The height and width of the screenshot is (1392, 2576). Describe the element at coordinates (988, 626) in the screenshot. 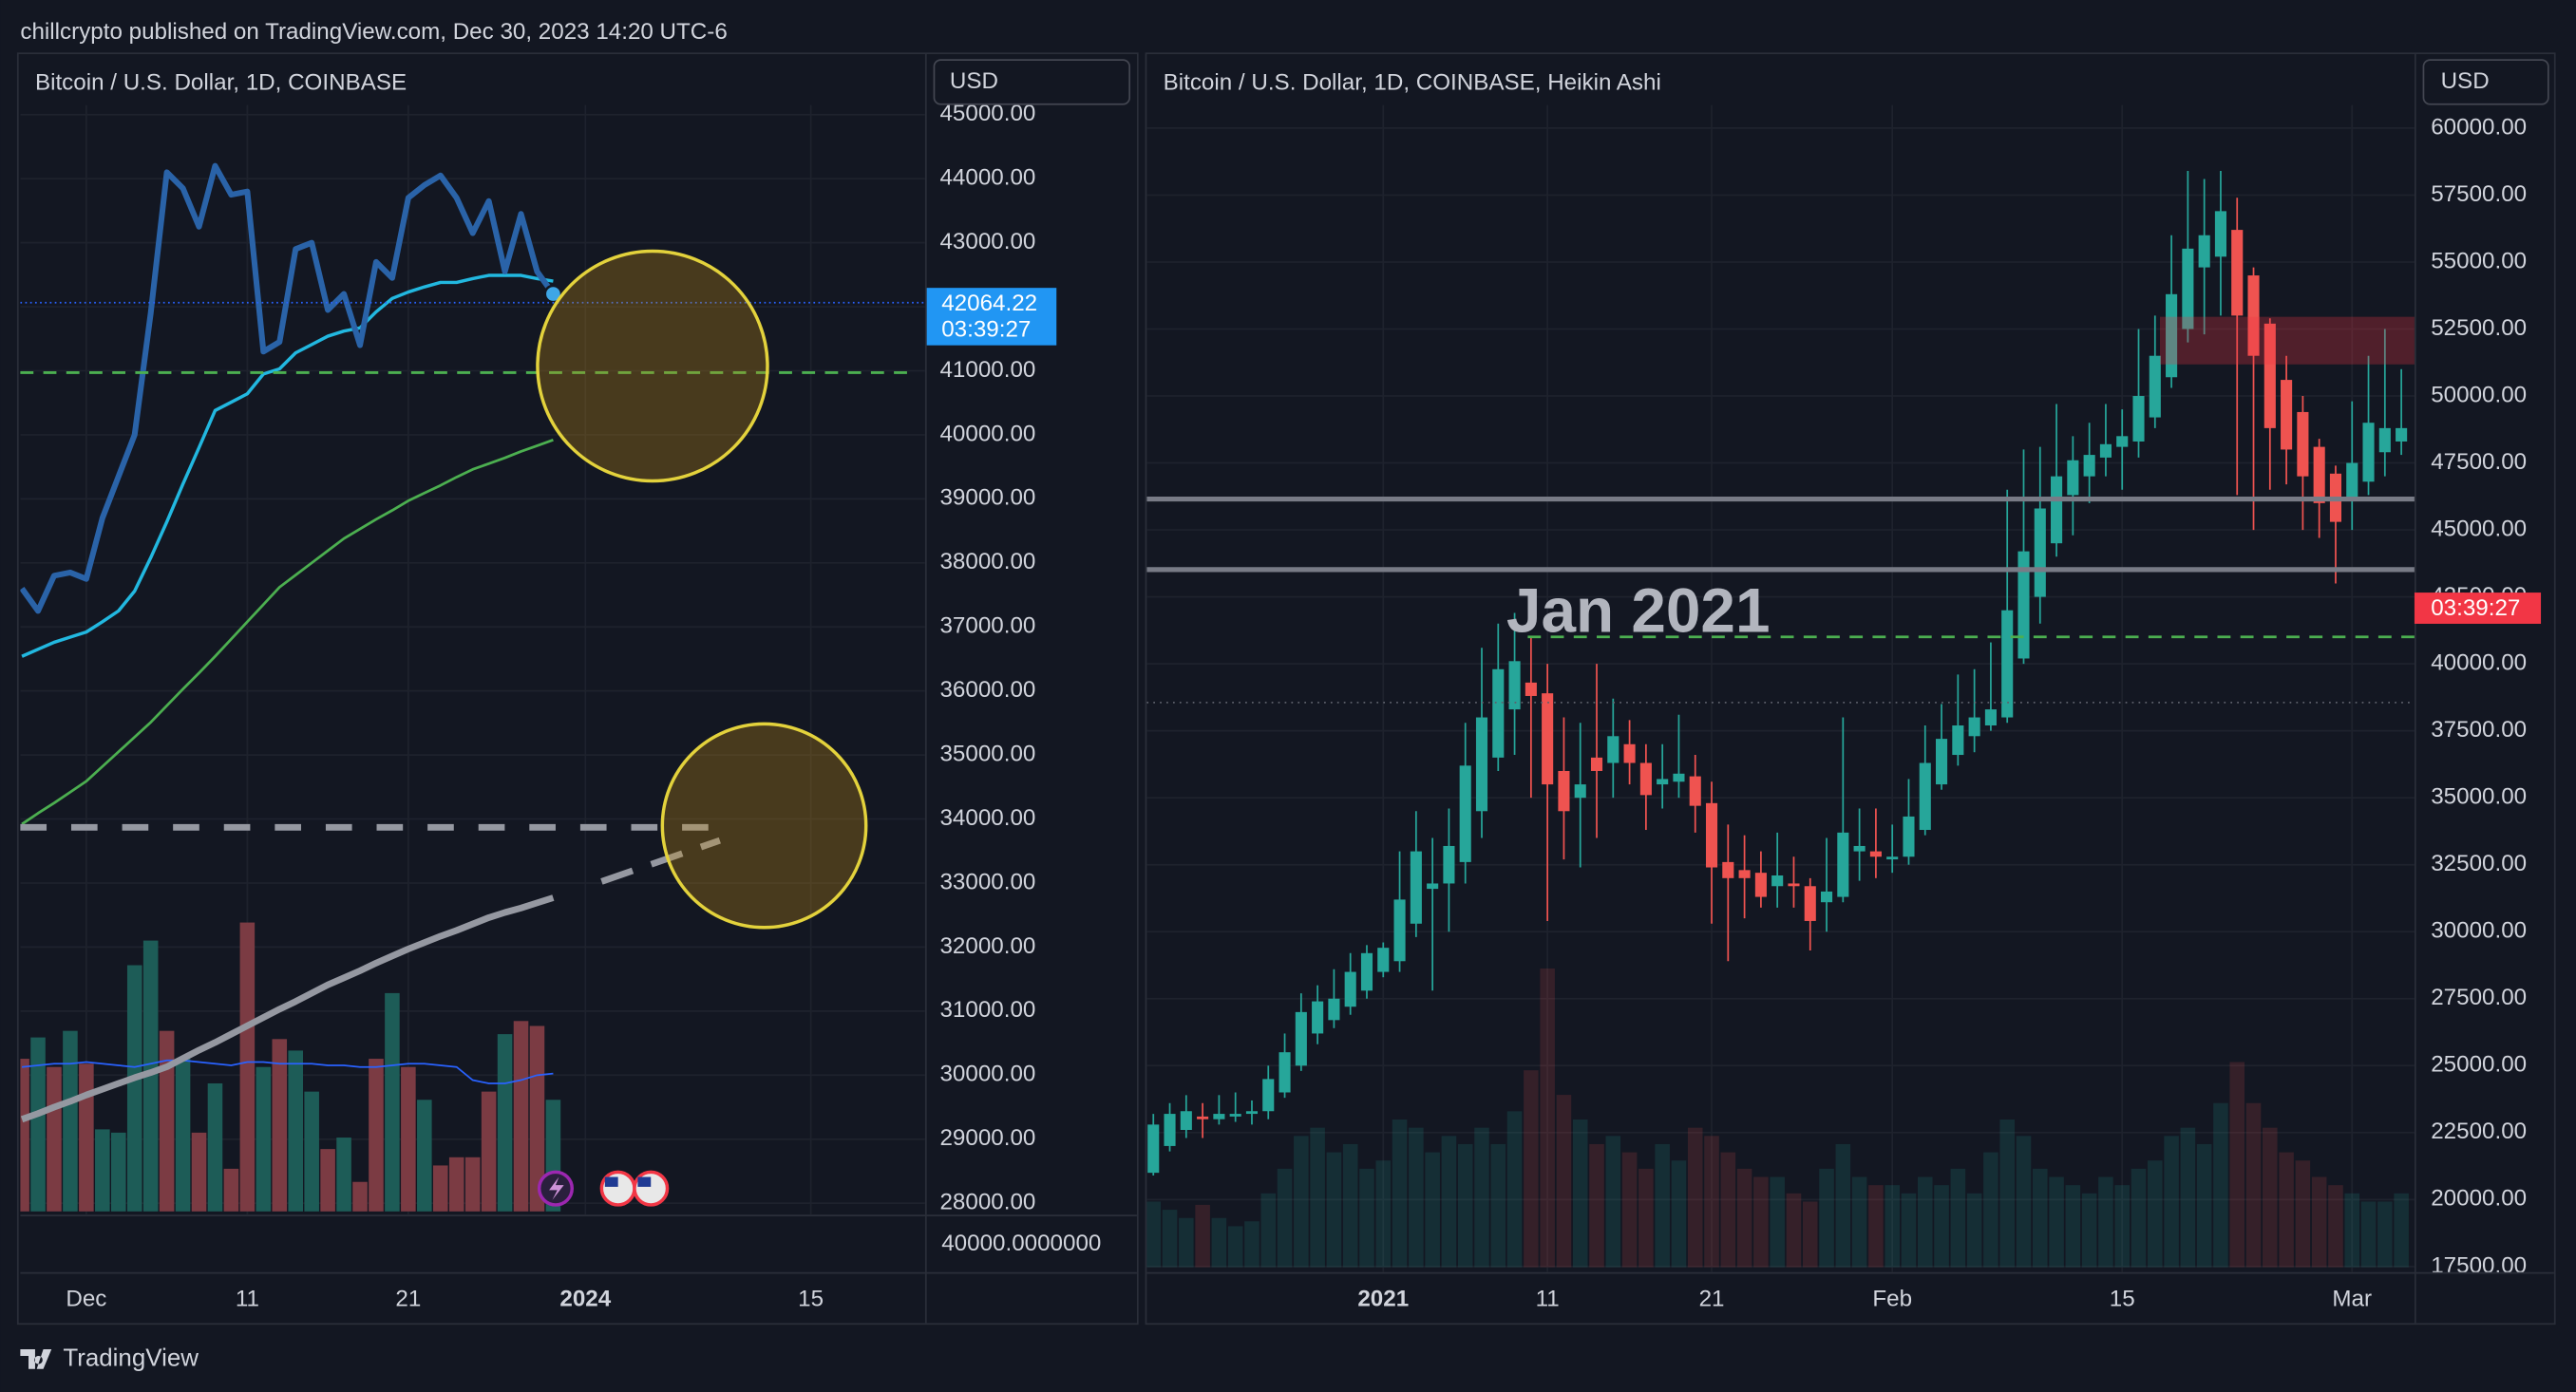

I see `y-tick-label: 37000.00` at that location.